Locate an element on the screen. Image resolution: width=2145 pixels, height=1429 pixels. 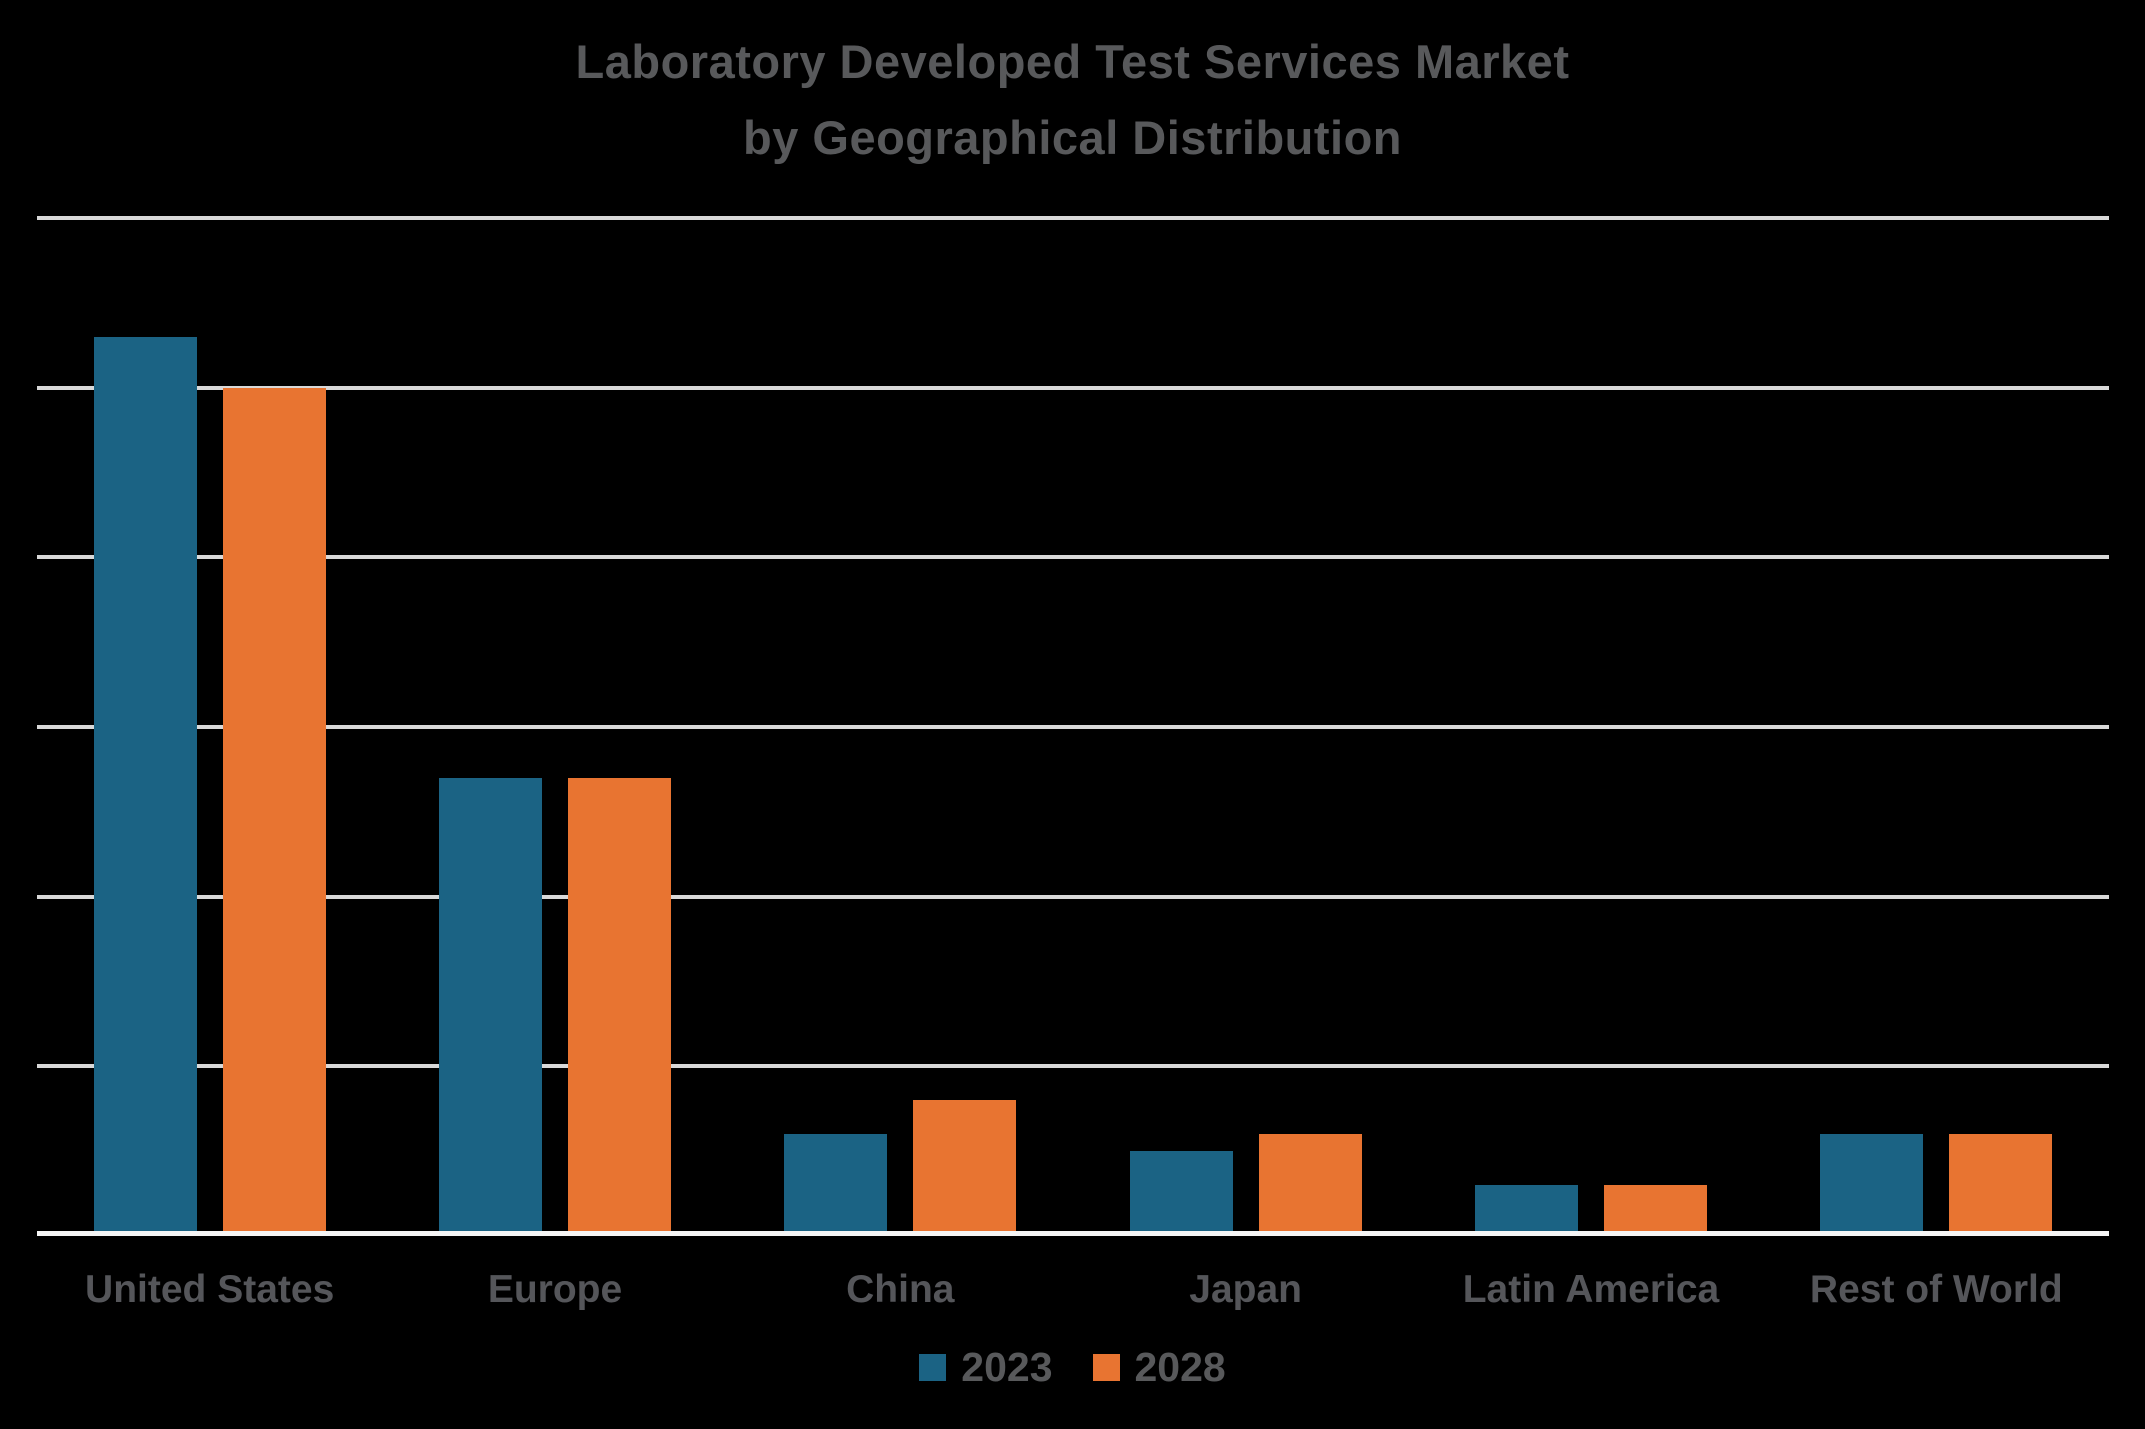
legend-label-2028: 2028 is located at coordinates (1180, 1367).